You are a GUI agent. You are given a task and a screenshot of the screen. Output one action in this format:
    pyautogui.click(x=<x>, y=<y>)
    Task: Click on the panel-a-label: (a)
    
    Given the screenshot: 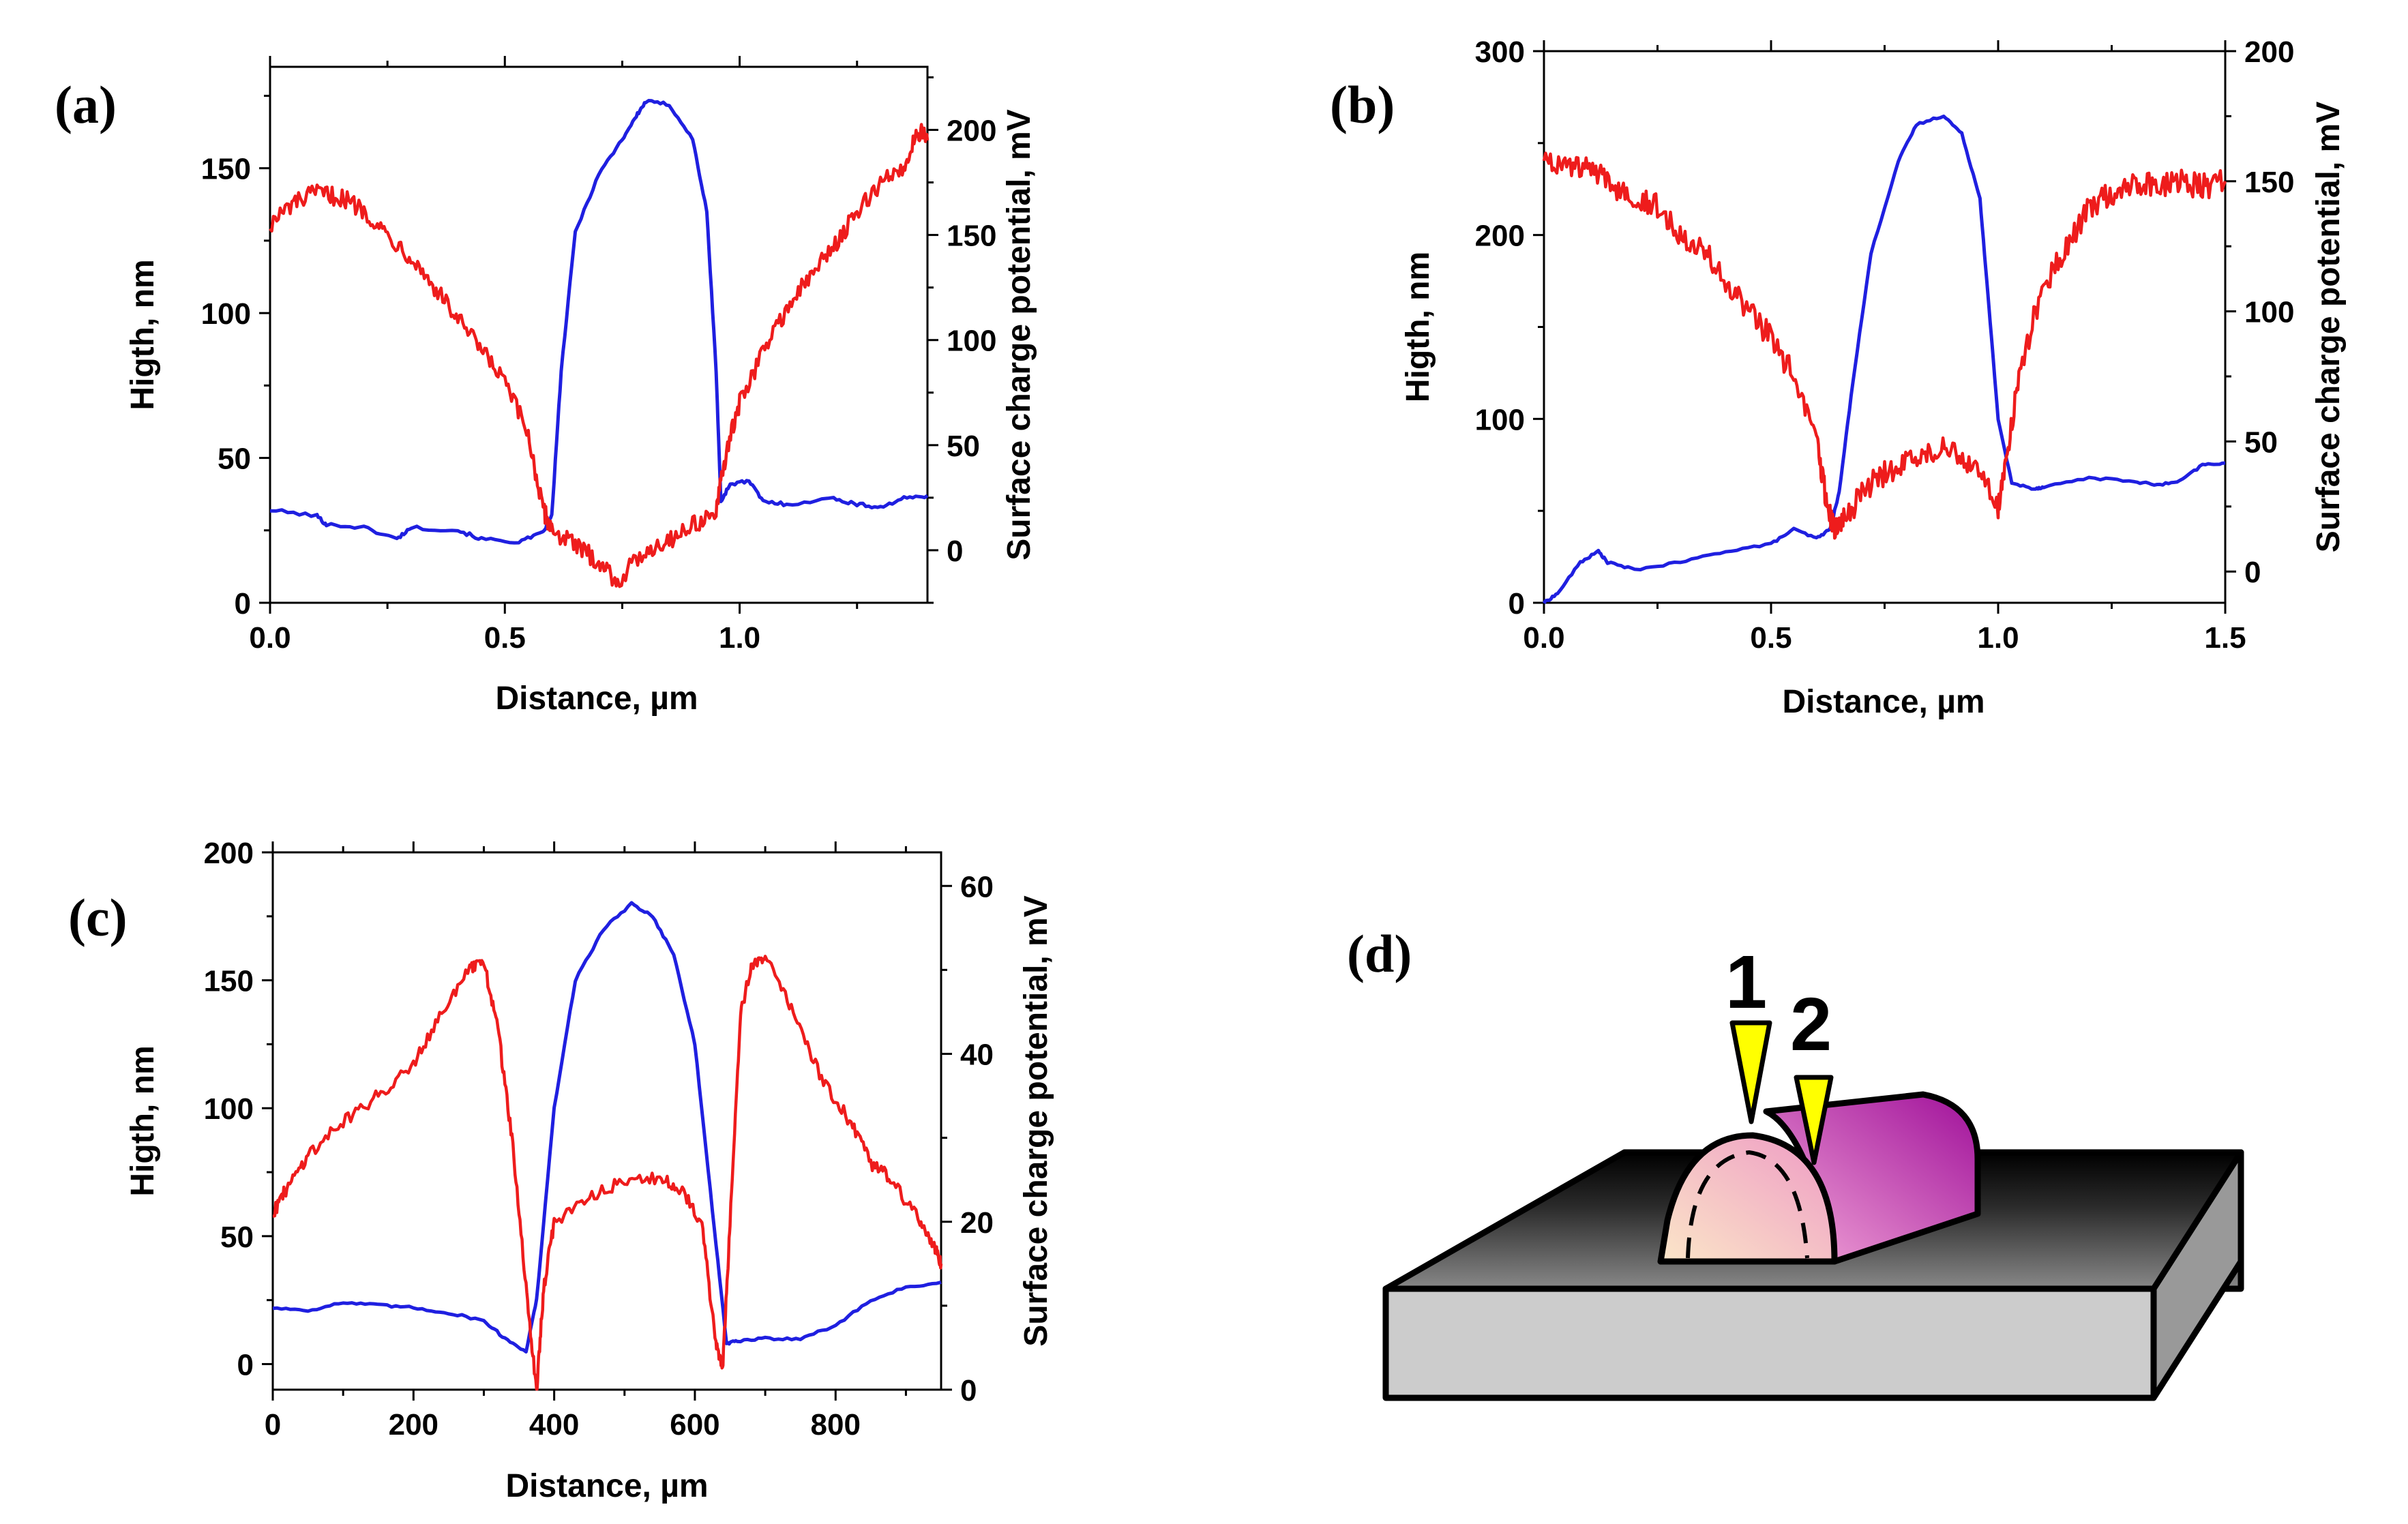 What is the action you would take?
    pyautogui.click(x=86, y=104)
    